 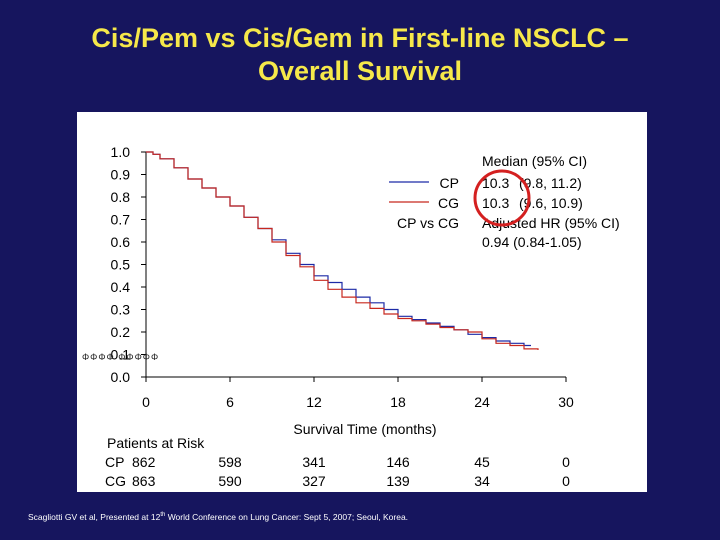 What do you see at coordinates (163, 515) in the screenshot?
I see `citation-superscript: th` at bounding box center [163, 515].